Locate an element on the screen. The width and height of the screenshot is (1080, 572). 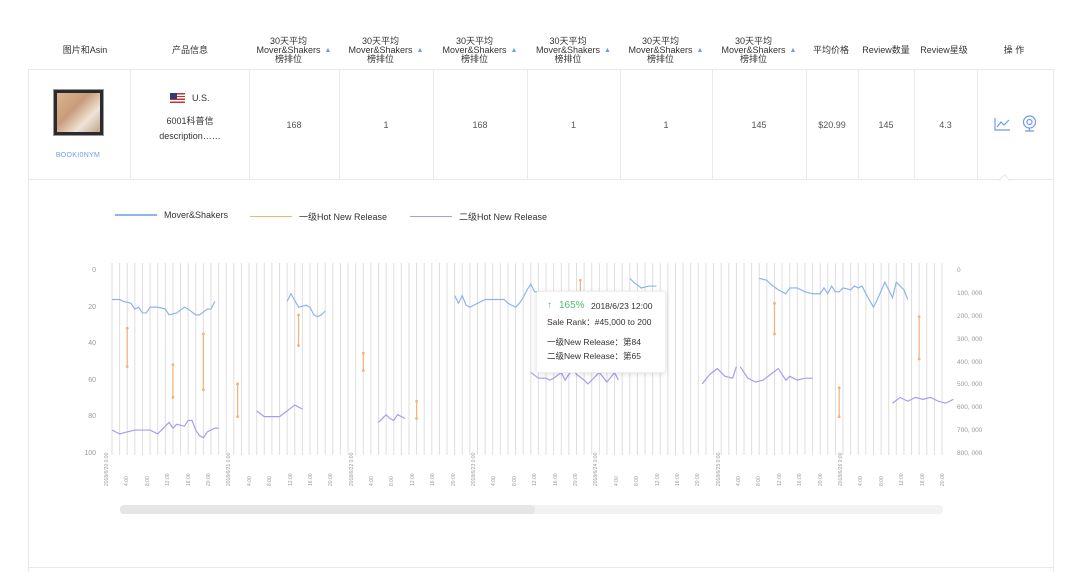
legend-label: 一级Hot New Release is located at coordinates (343, 217).